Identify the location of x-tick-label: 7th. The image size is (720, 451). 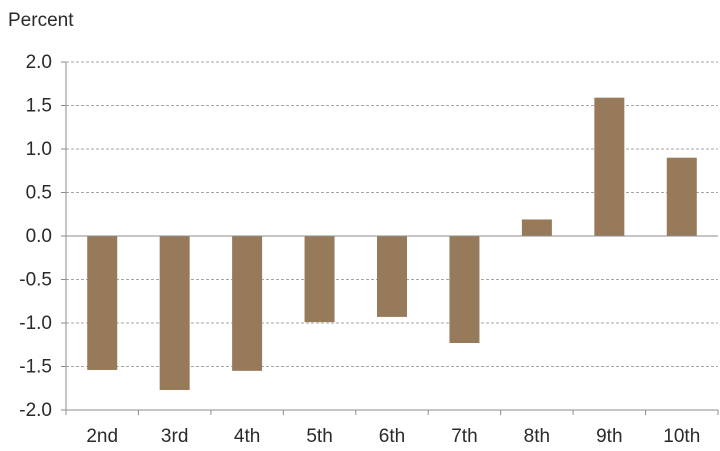
(464, 436).